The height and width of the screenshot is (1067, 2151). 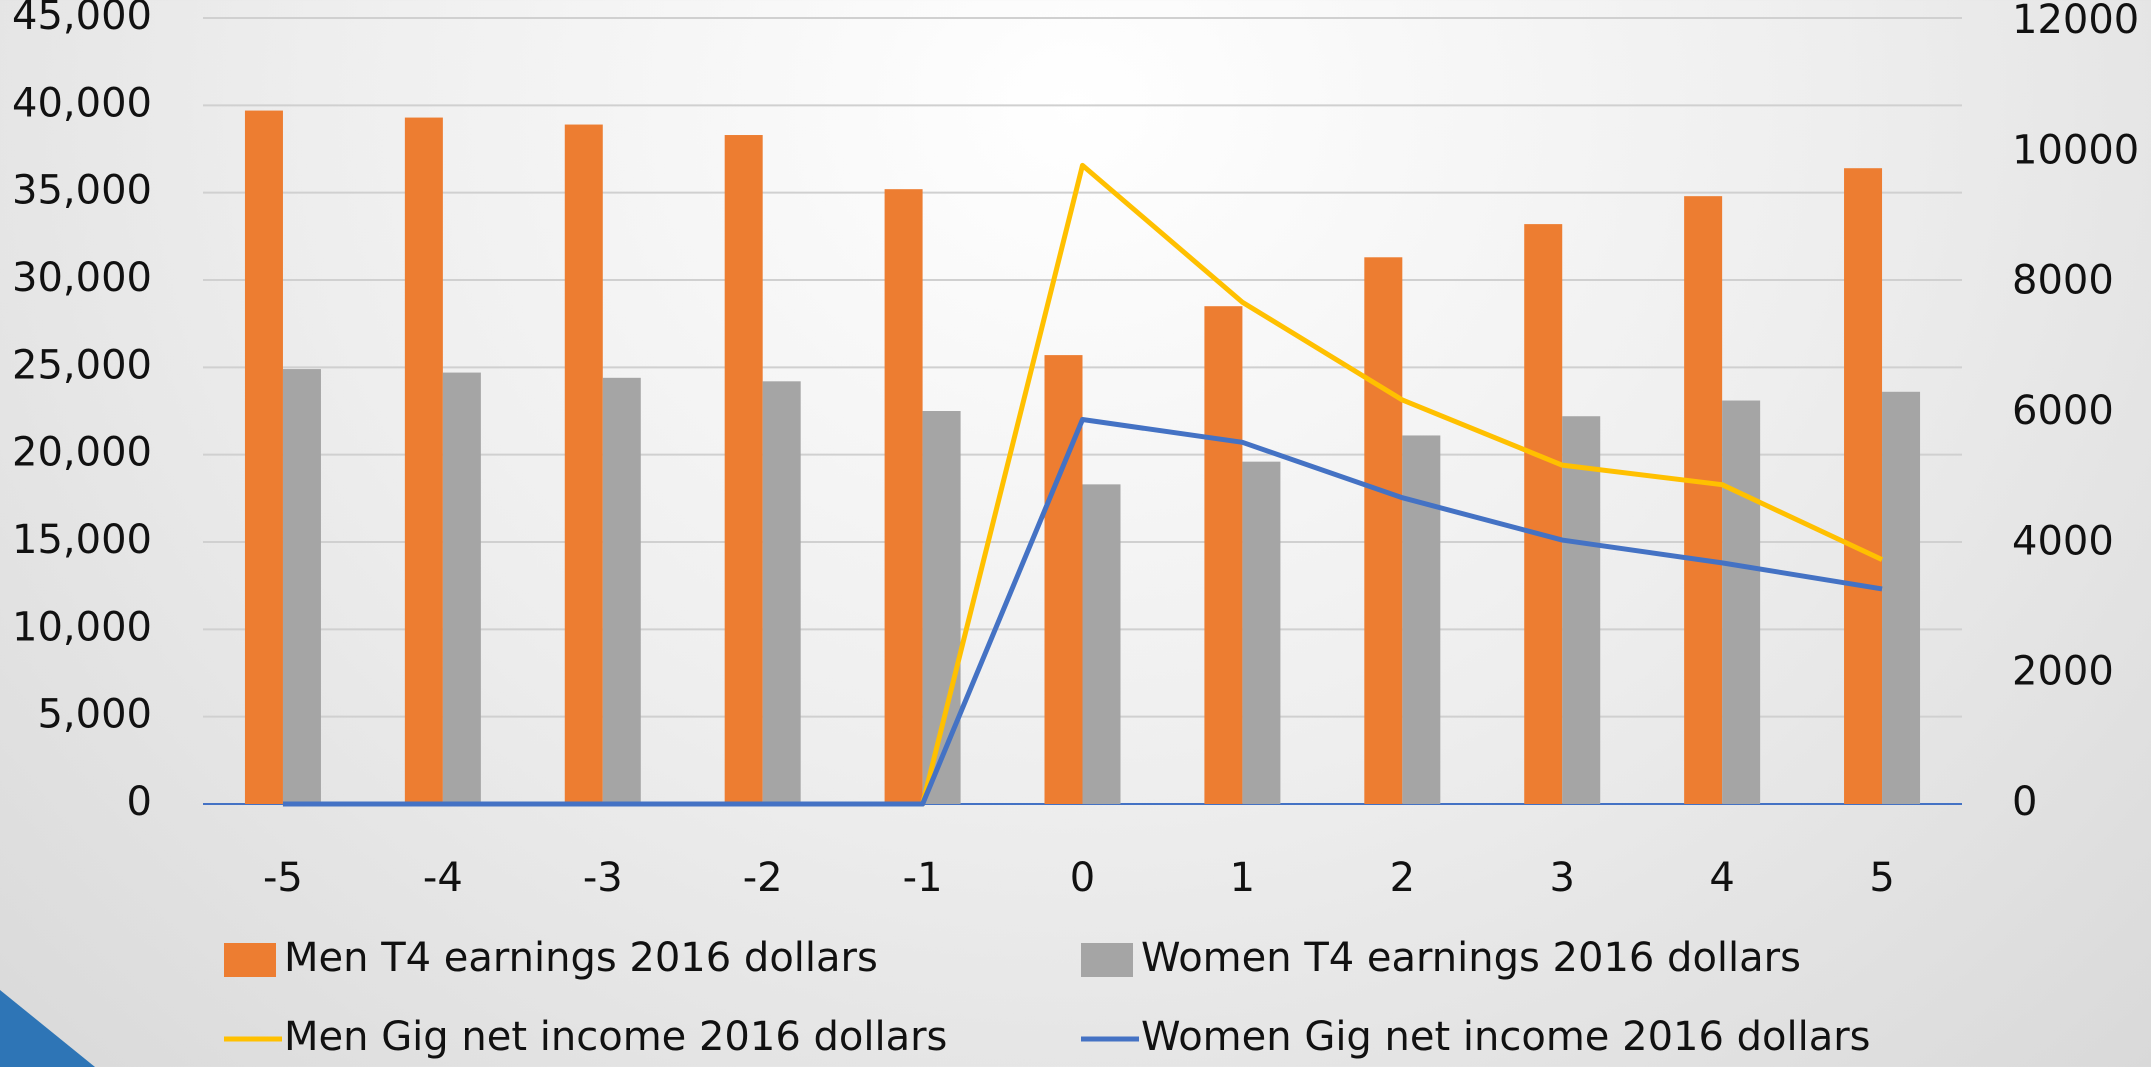 I want to click on y2-tick-label: 6000, so click(x=2063, y=411).